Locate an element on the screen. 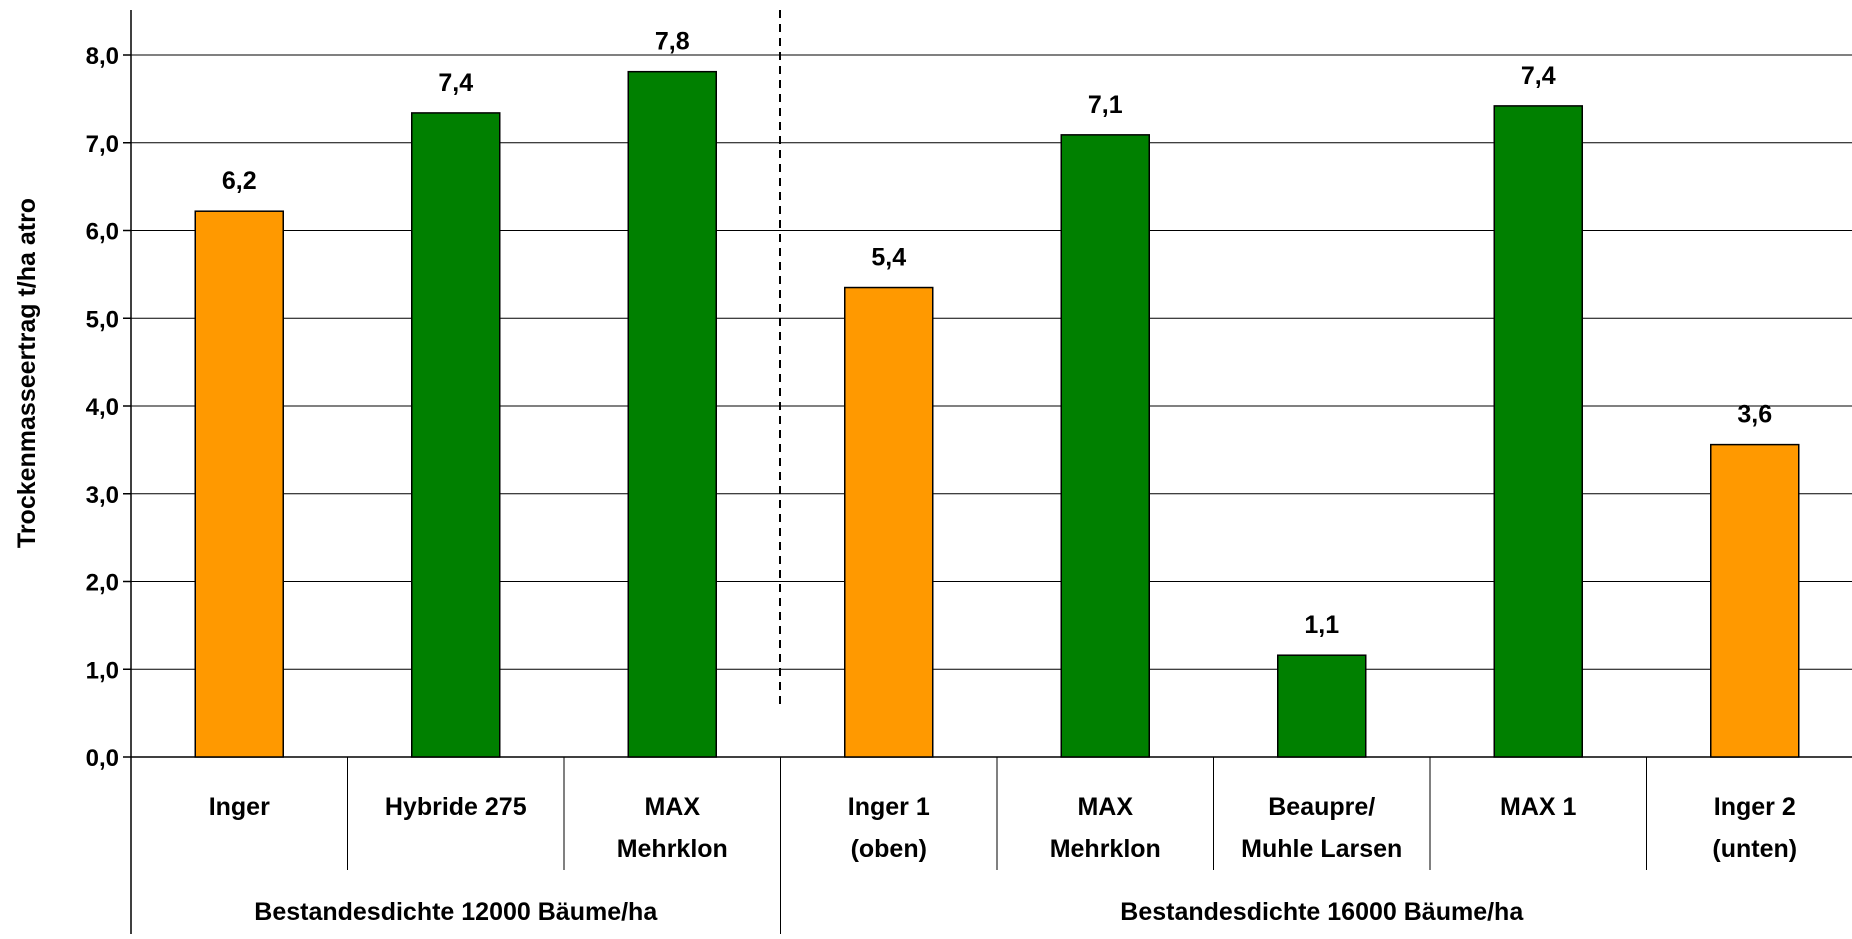 This screenshot has width=1852, height=939. category-label: MAX 1 is located at coordinates (1538, 807).